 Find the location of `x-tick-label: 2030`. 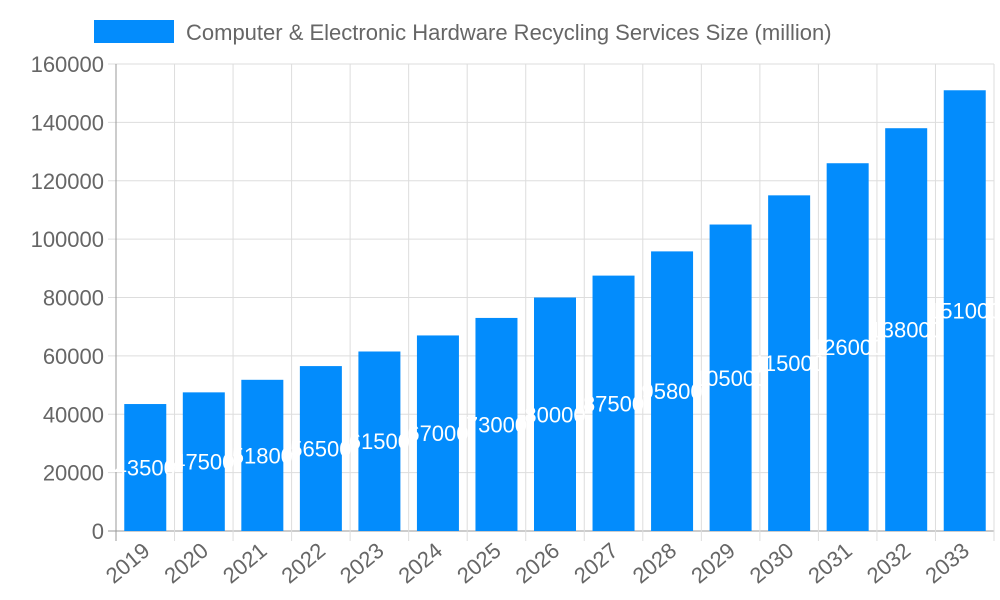

x-tick-label: 2030 is located at coordinates (772, 563).